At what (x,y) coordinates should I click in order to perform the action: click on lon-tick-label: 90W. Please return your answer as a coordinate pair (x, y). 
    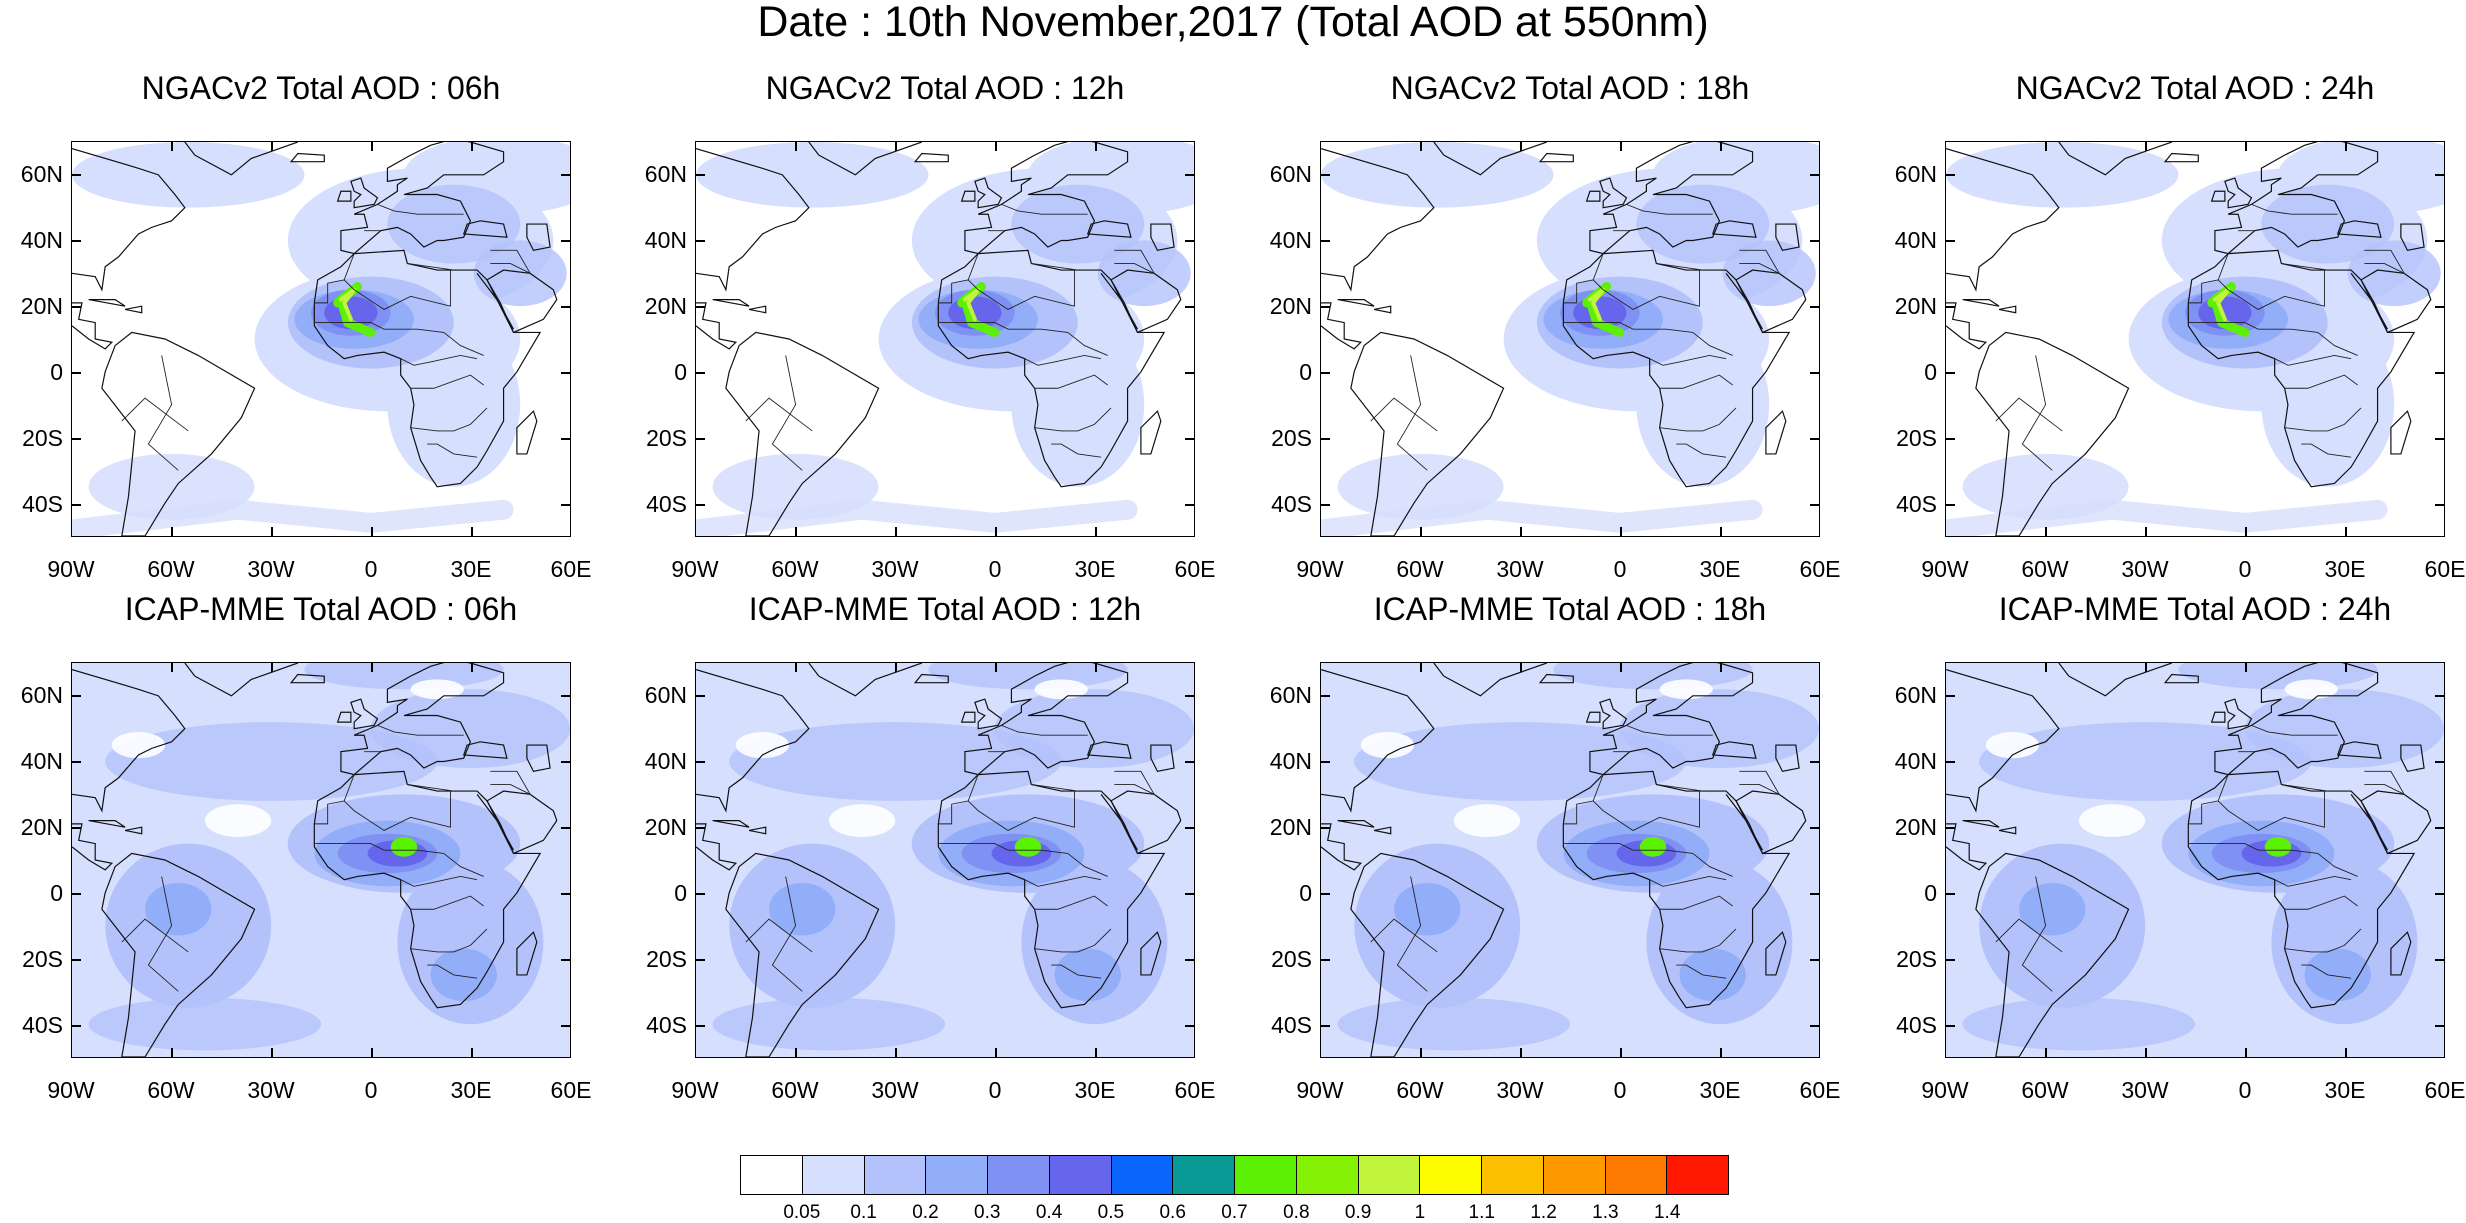
    Looking at the image, I should click on (1320, 569).